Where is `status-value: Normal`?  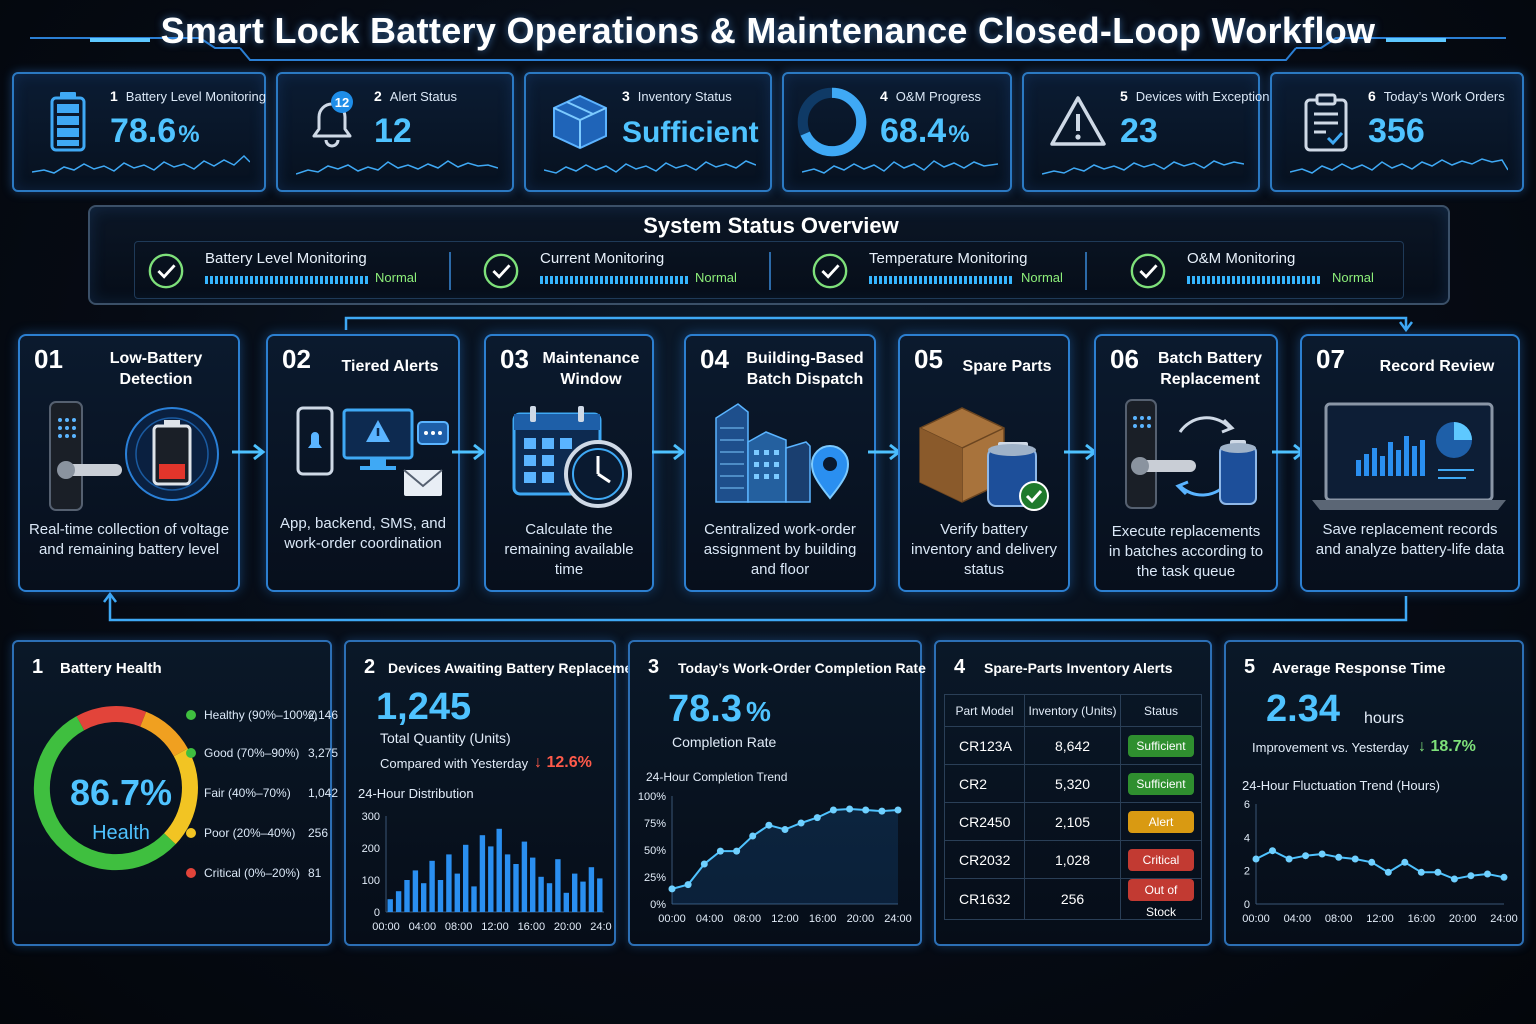 status-value: Normal is located at coordinates (1042, 277).